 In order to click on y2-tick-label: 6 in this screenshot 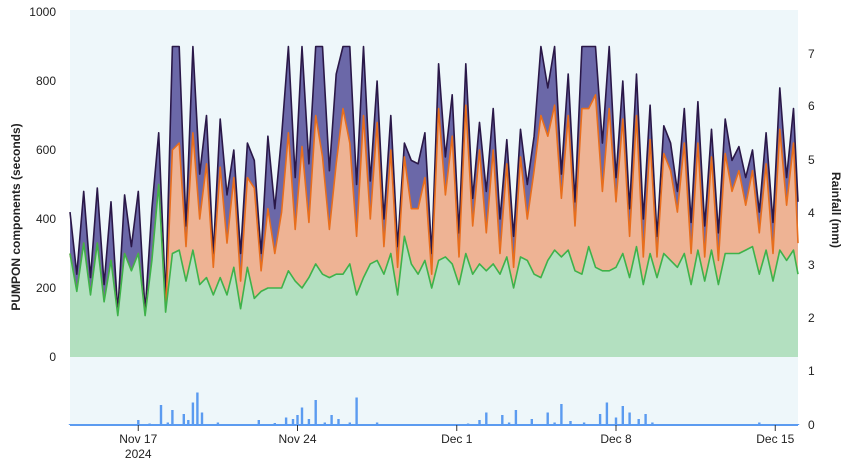, I will do `click(811, 106)`.